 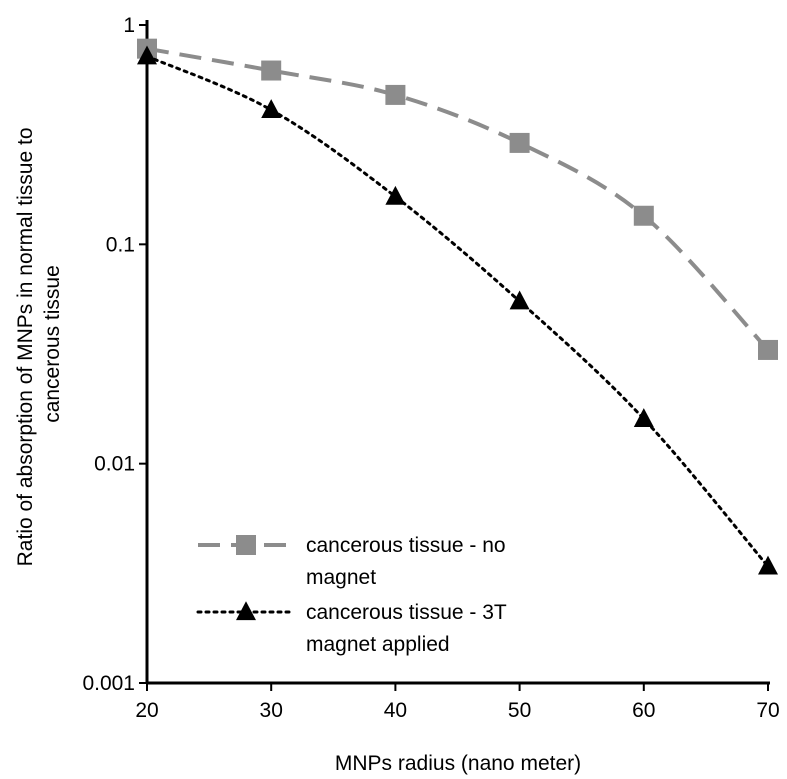 I want to click on x-axis-title: MNPs radius (nano meter), so click(x=458, y=763).